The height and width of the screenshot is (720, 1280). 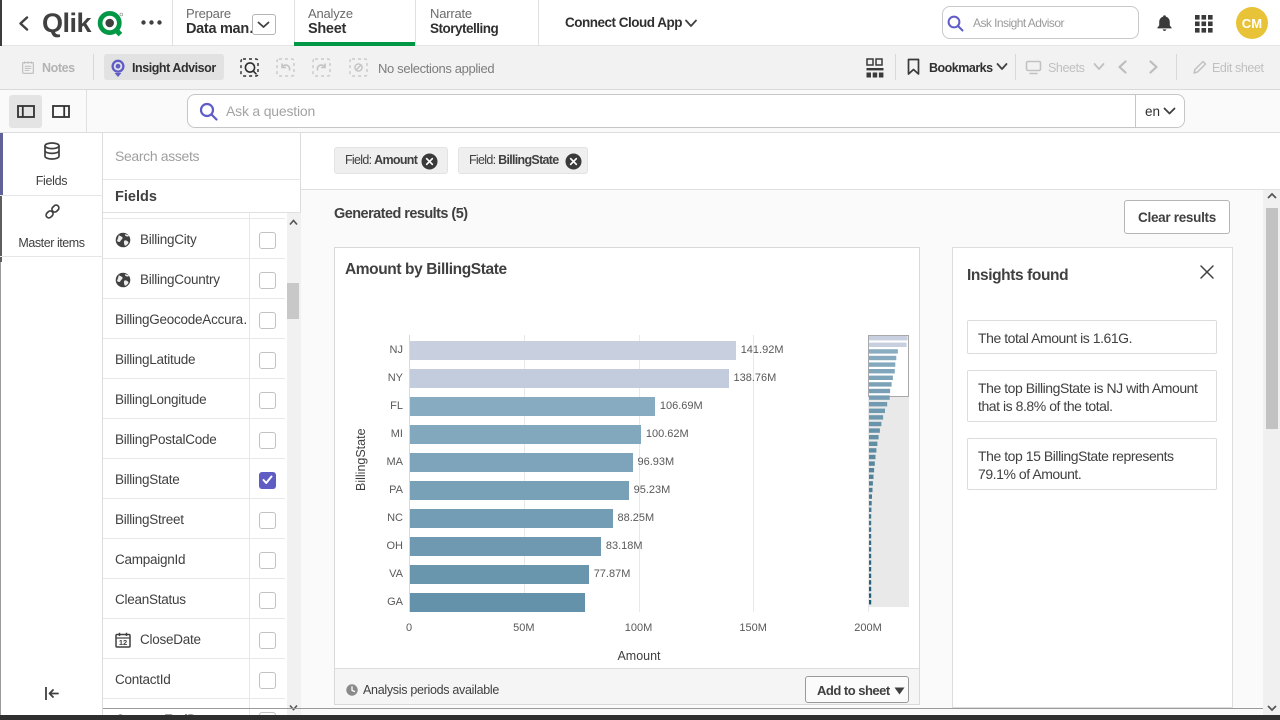 I want to click on svg-text: 12, so click(x=123, y=642).